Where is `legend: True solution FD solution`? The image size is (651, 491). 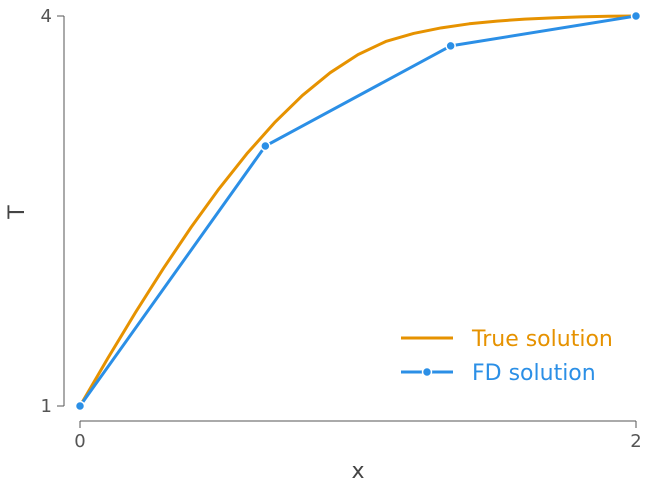
legend: True solution FD solution is located at coordinates (507, 356).